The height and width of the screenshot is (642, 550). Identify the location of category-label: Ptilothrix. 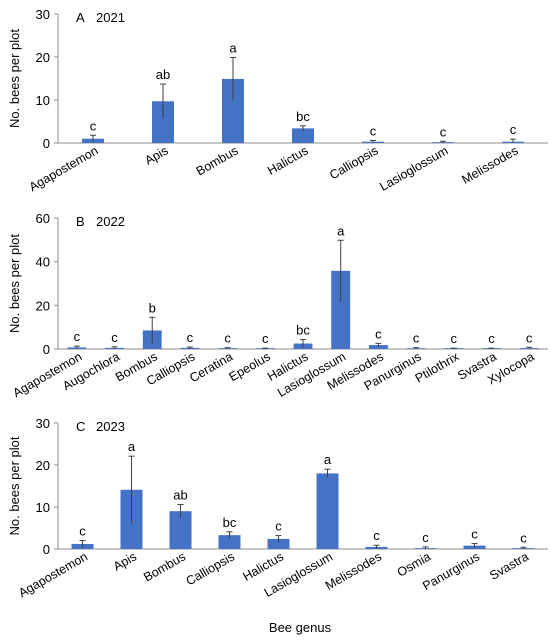
(437, 367).